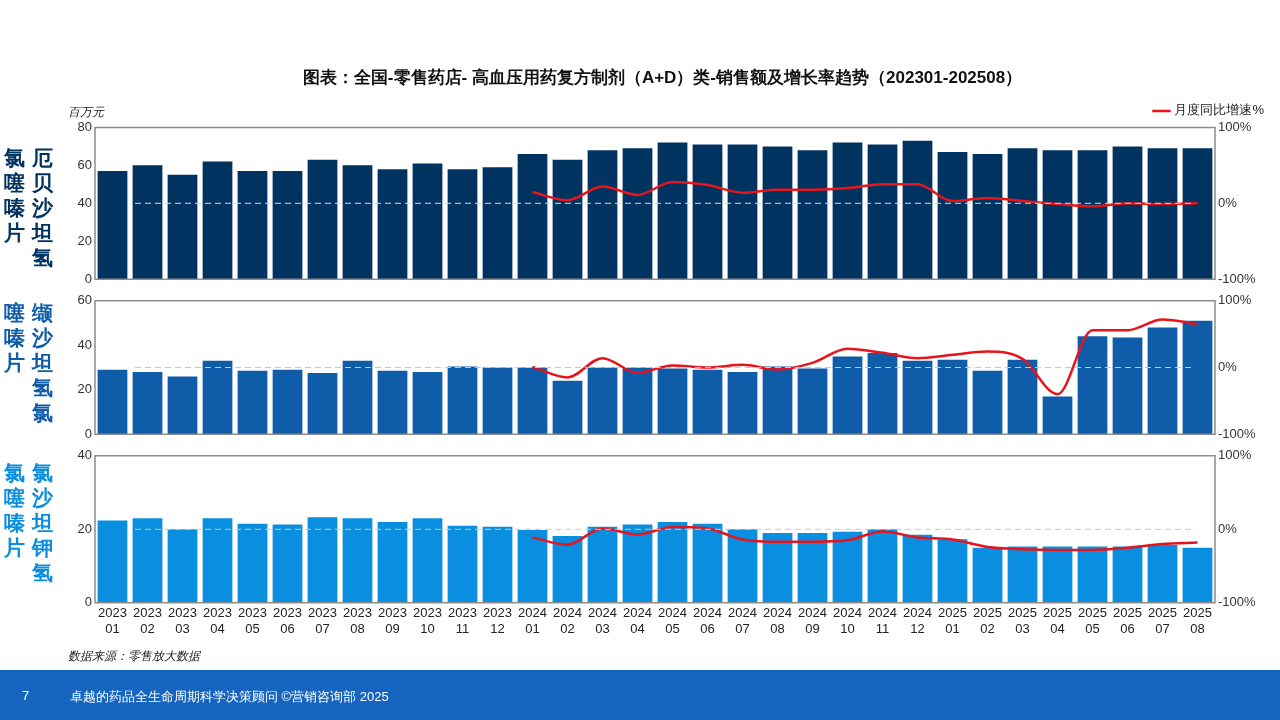 The image size is (1280, 720). What do you see at coordinates (865, 538) in the screenshot?
I see `line-series` at bounding box center [865, 538].